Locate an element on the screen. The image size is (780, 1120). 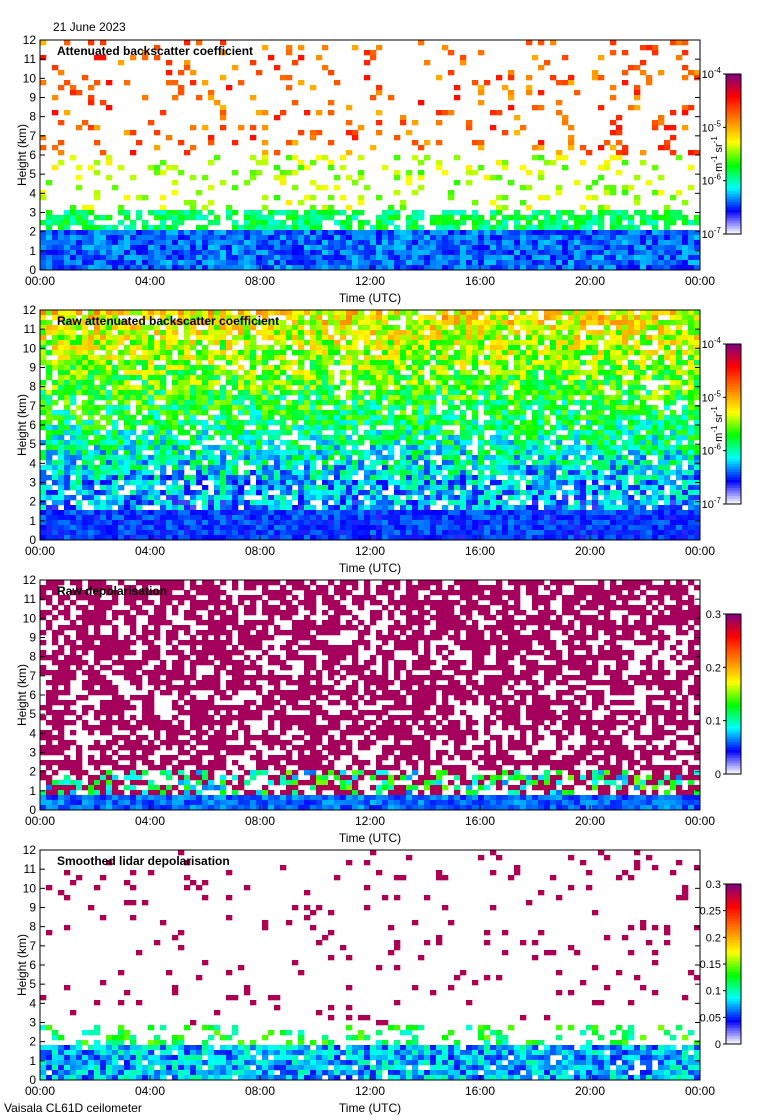
colorbar-segment is located at coordinates (733, 198).